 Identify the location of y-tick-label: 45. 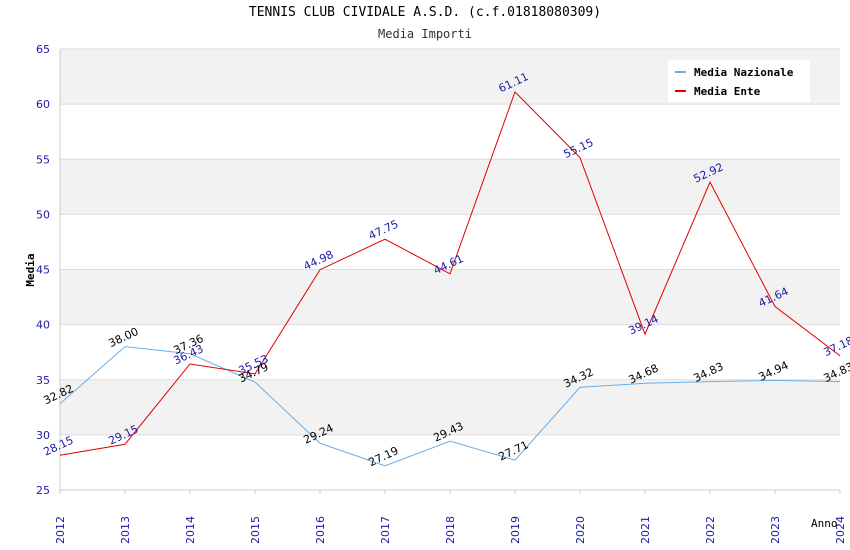
(43, 270).